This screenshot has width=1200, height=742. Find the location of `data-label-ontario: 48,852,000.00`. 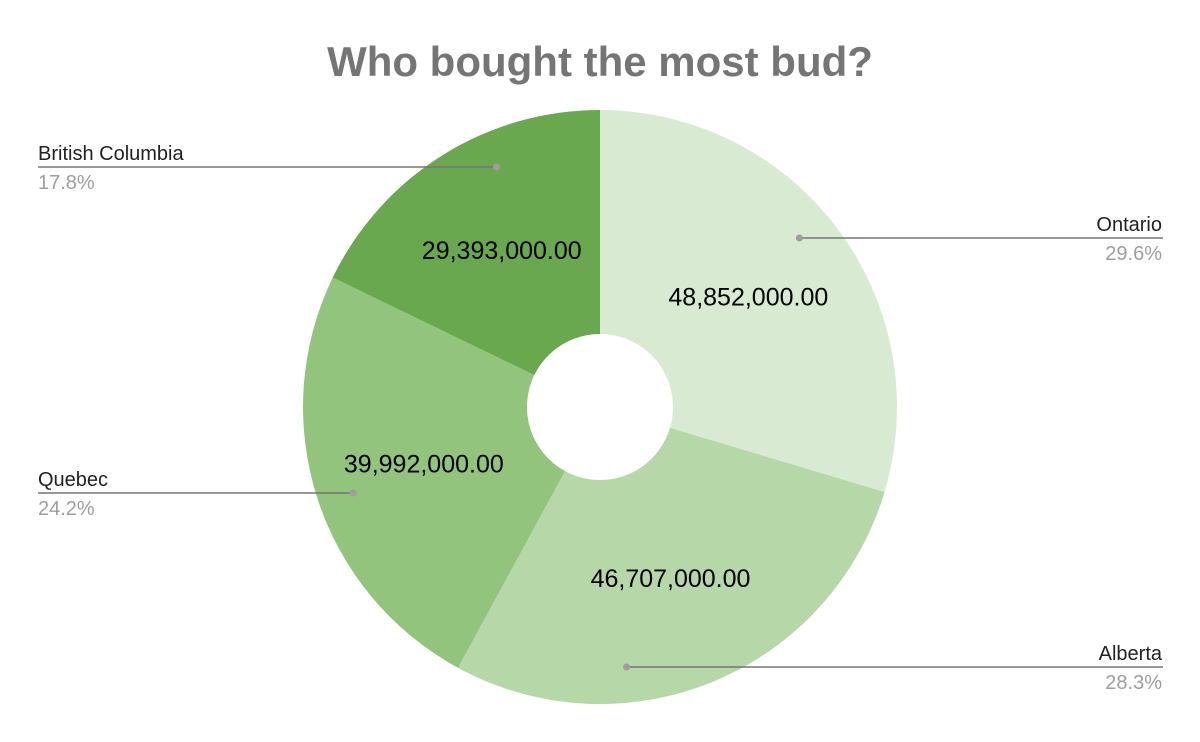

data-label-ontario: 48,852,000.00 is located at coordinates (748, 297).